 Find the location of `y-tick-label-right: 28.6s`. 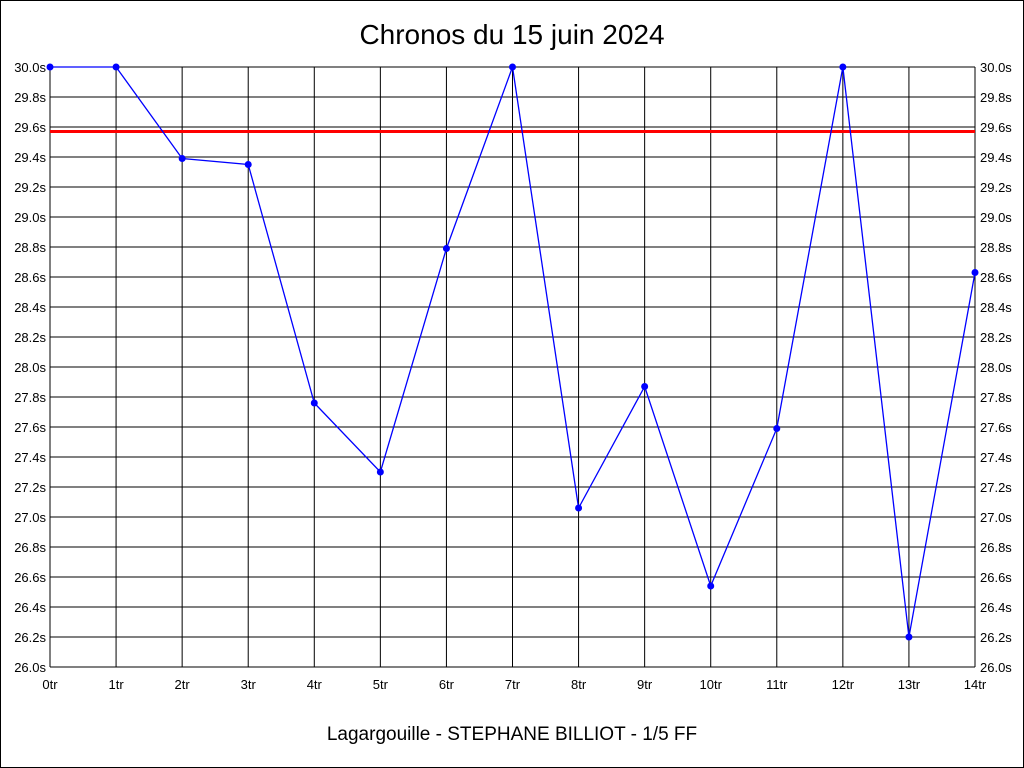

y-tick-label-right: 28.6s is located at coordinates (996, 277).